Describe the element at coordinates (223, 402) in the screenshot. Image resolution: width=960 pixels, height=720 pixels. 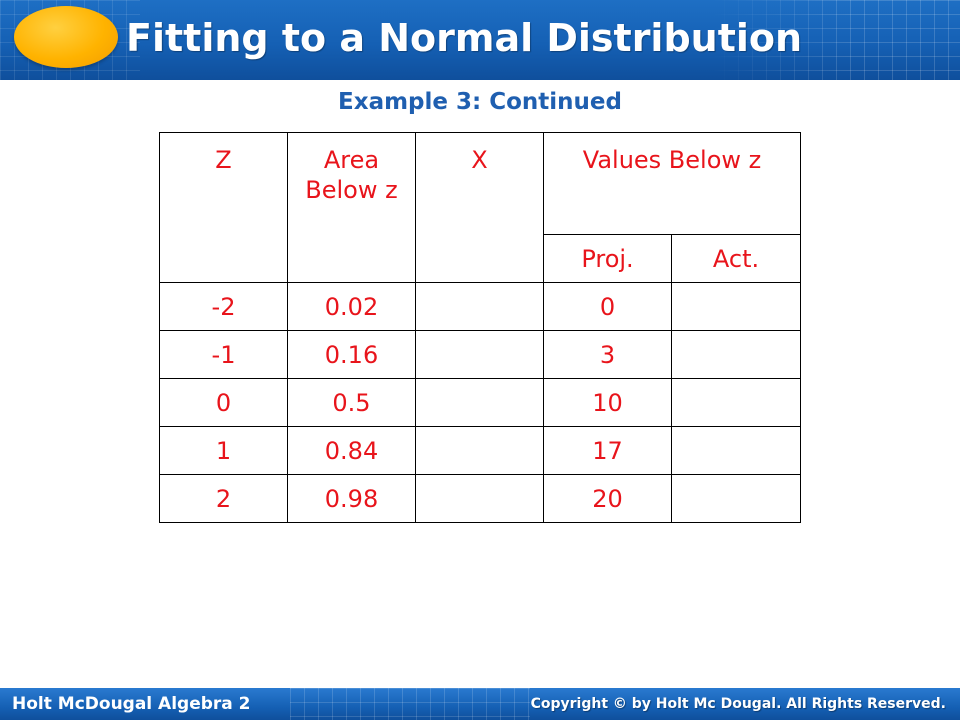
I see `cell-z: 0` at that location.